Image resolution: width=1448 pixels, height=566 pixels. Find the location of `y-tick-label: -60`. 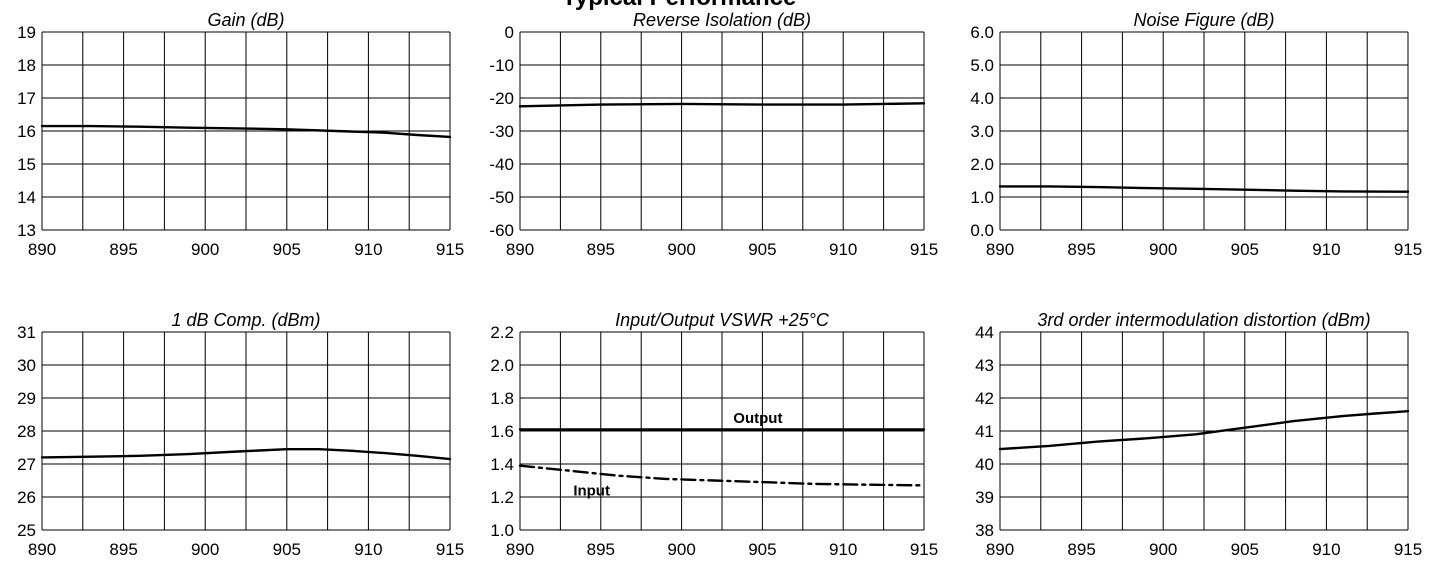

y-tick-label: -60 is located at coordinates (501, 230).